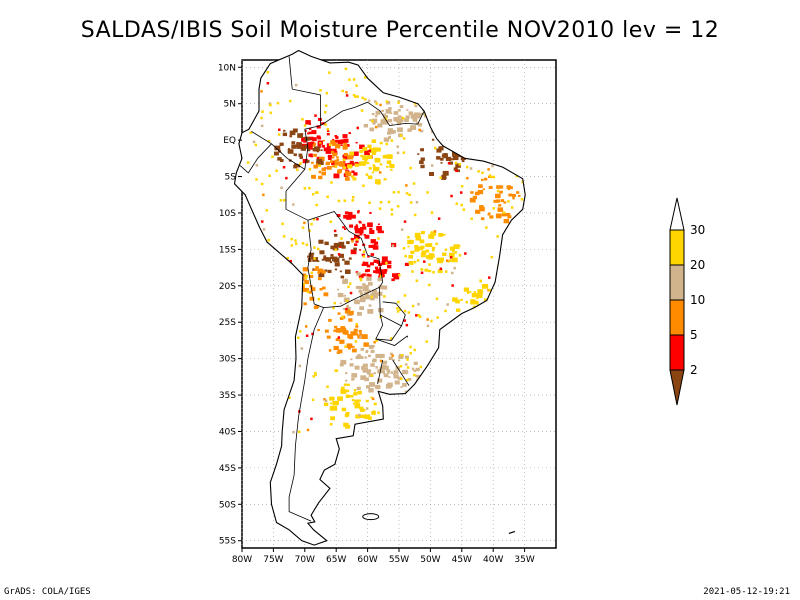 The image size is (800, 600). What do you see at coordinates (512, 532) in the screenshot?
I see `south-georgia` at bounding box center [512, 532].